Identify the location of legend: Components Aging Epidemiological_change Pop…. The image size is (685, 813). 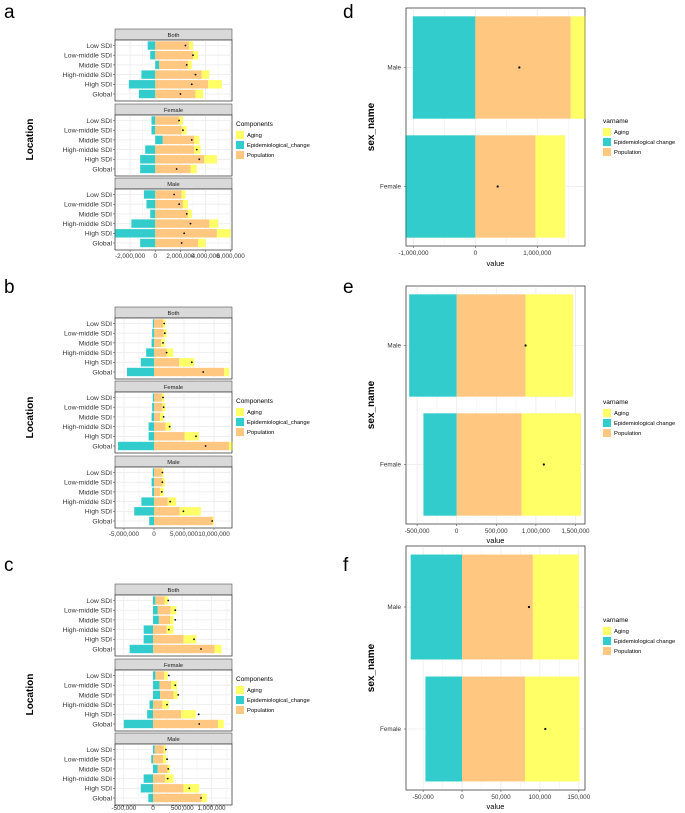
(273, 695).